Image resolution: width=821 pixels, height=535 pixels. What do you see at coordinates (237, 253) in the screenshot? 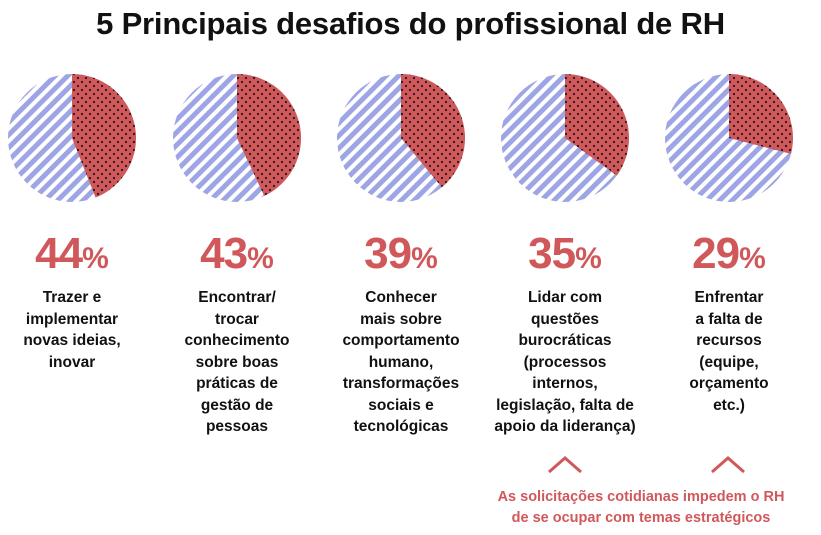
I see `percentage-label: 43%` at bounding box center [237, 253].